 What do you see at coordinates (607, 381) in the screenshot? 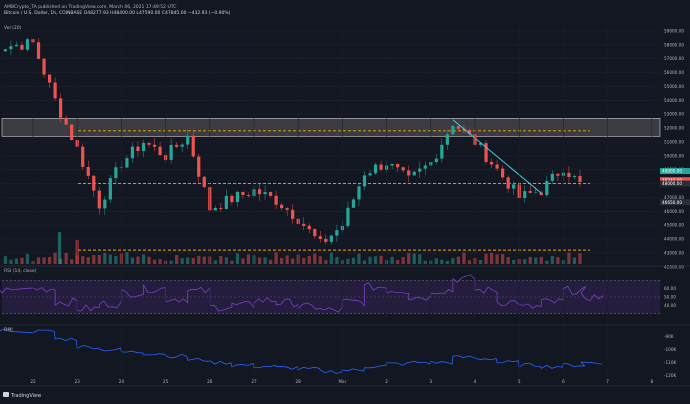
I see `x-tick-label: 7` at bounding box center [607, 381].